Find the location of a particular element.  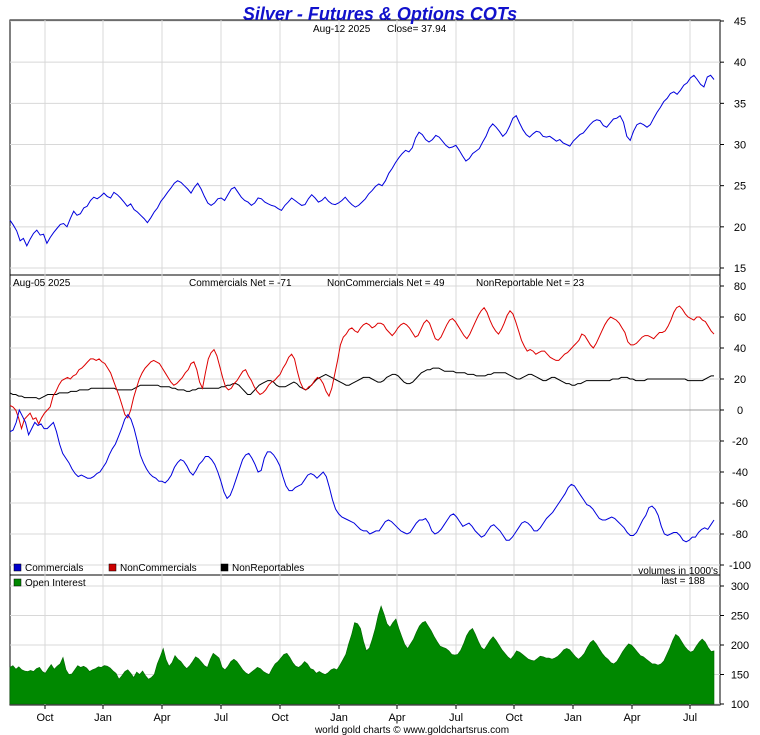

price-y-tick-label: 30 is located at coordinates (740, 146).